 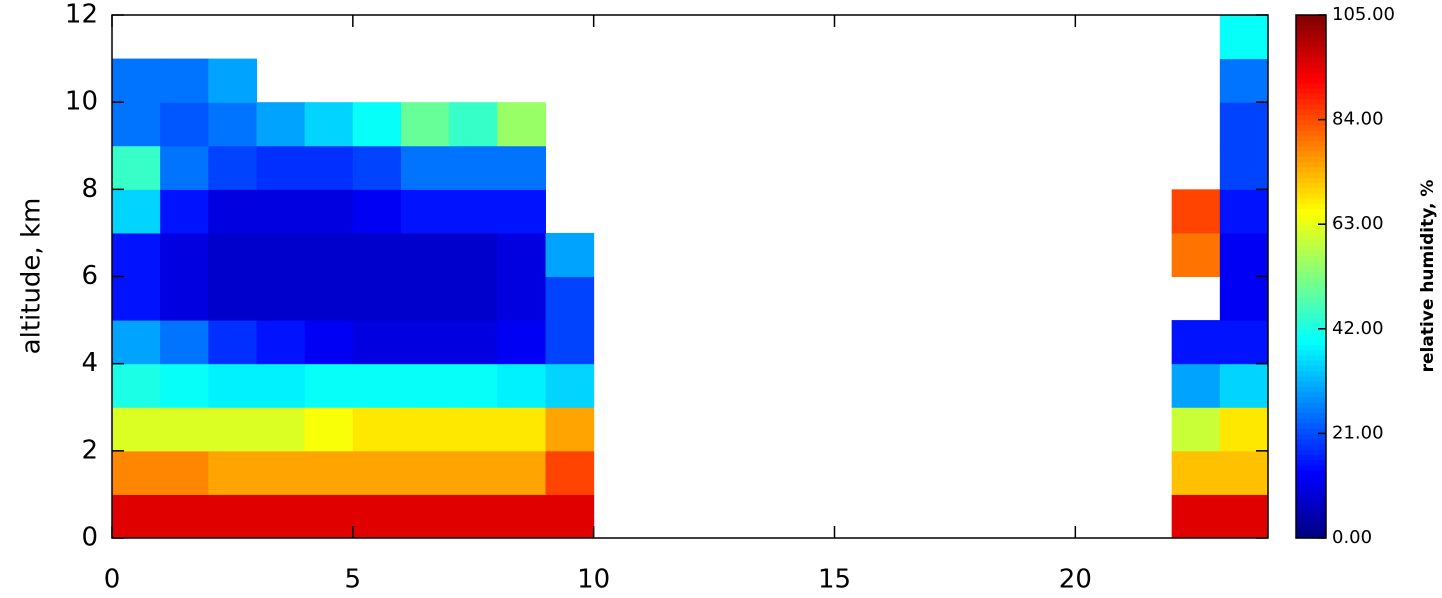 I want to click on x-tick-label: 5, so click(x=353, y=580).